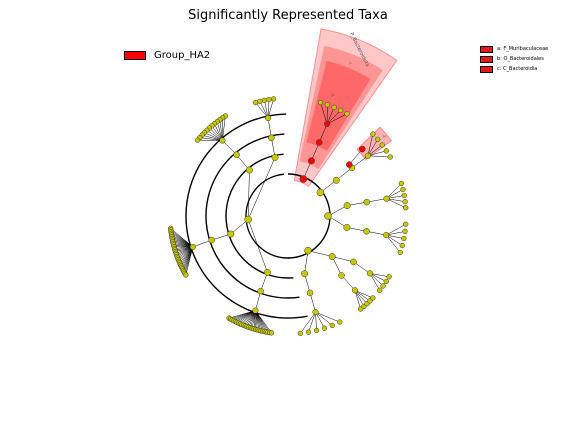 The image size is (576, 432). I want to click on clade-legend-row: b: O_Bacteroidales, so click(514, 59).